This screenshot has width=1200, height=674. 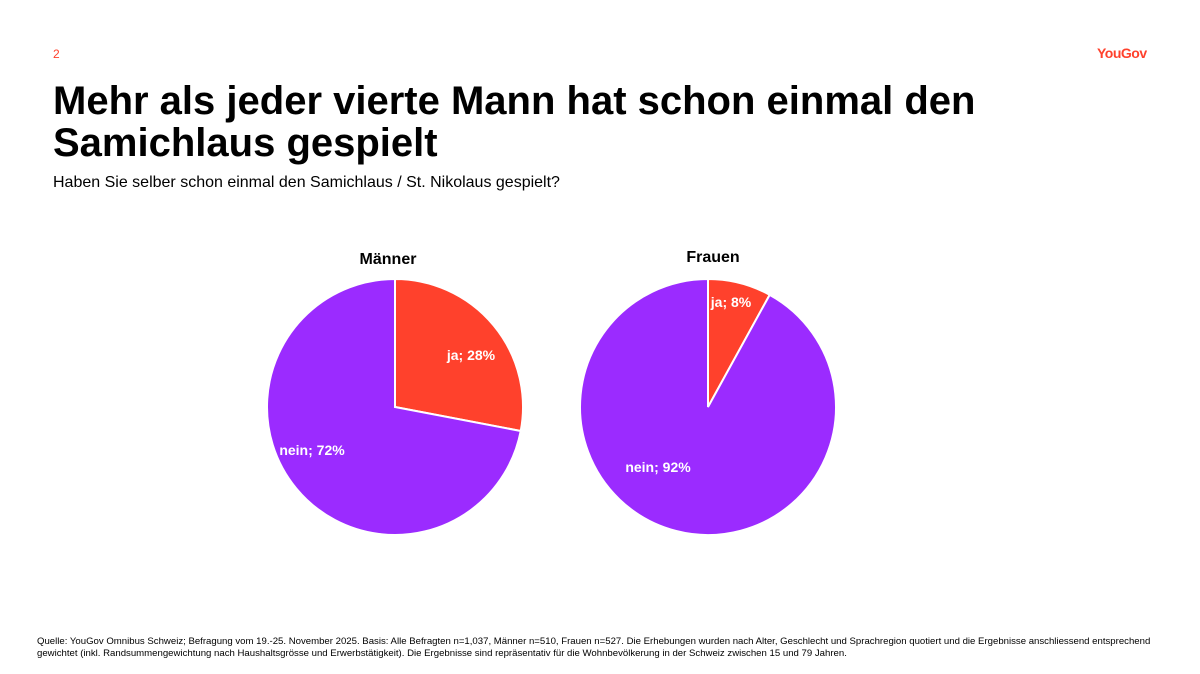 I want to click on data-label-frauen-ja: ja; 8%, so click(x=731, y=302).